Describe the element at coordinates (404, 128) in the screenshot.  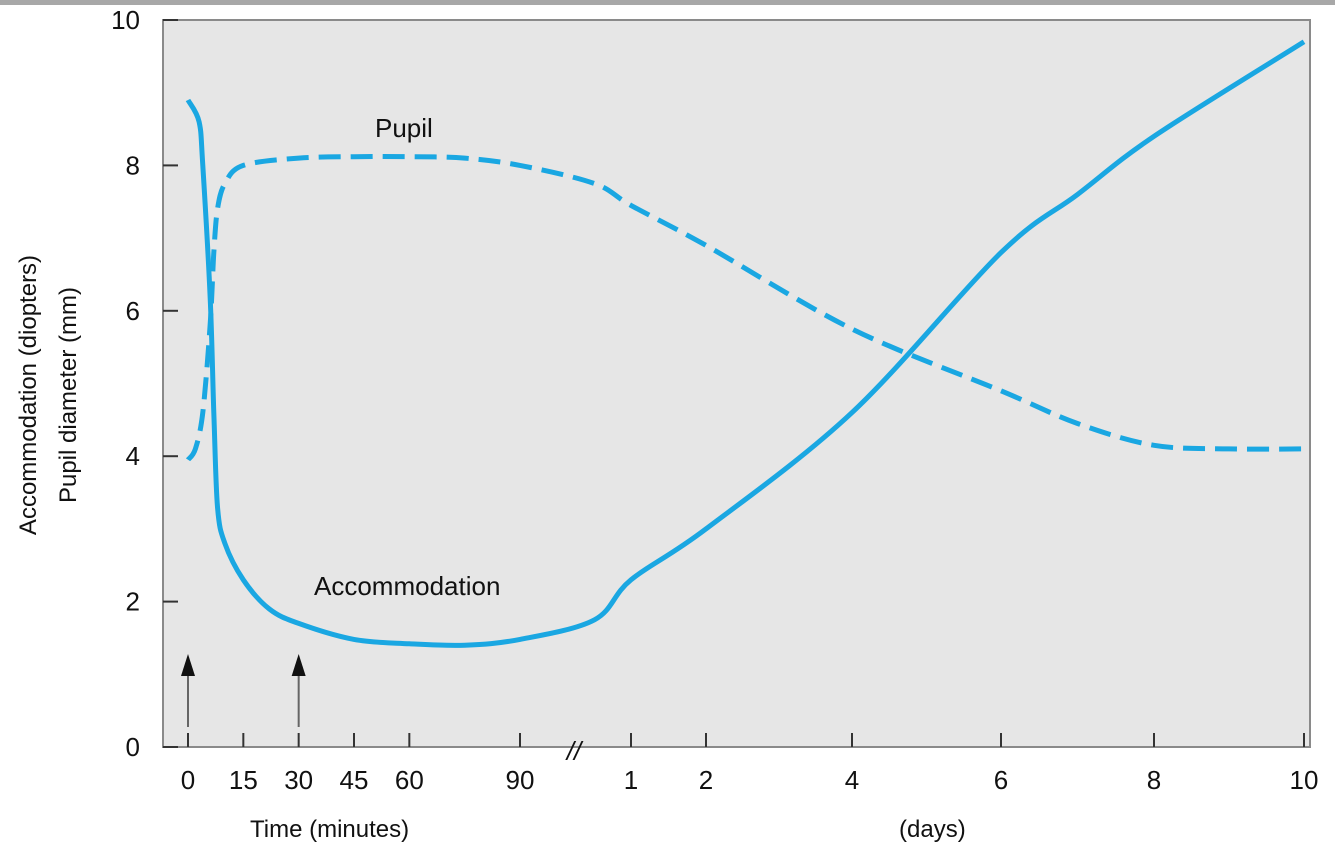
I see `pupil-series-label: Pupil` at that location.